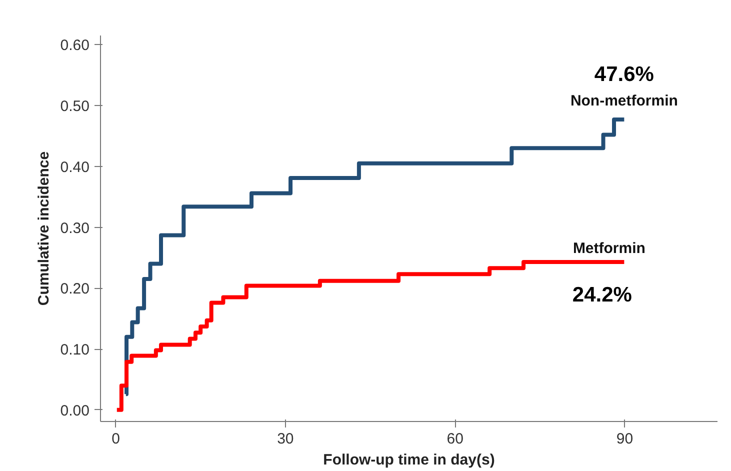 The width and height of the screenshot is (731, 471). I want to click on series-label: Metformin, so click(609, 248).